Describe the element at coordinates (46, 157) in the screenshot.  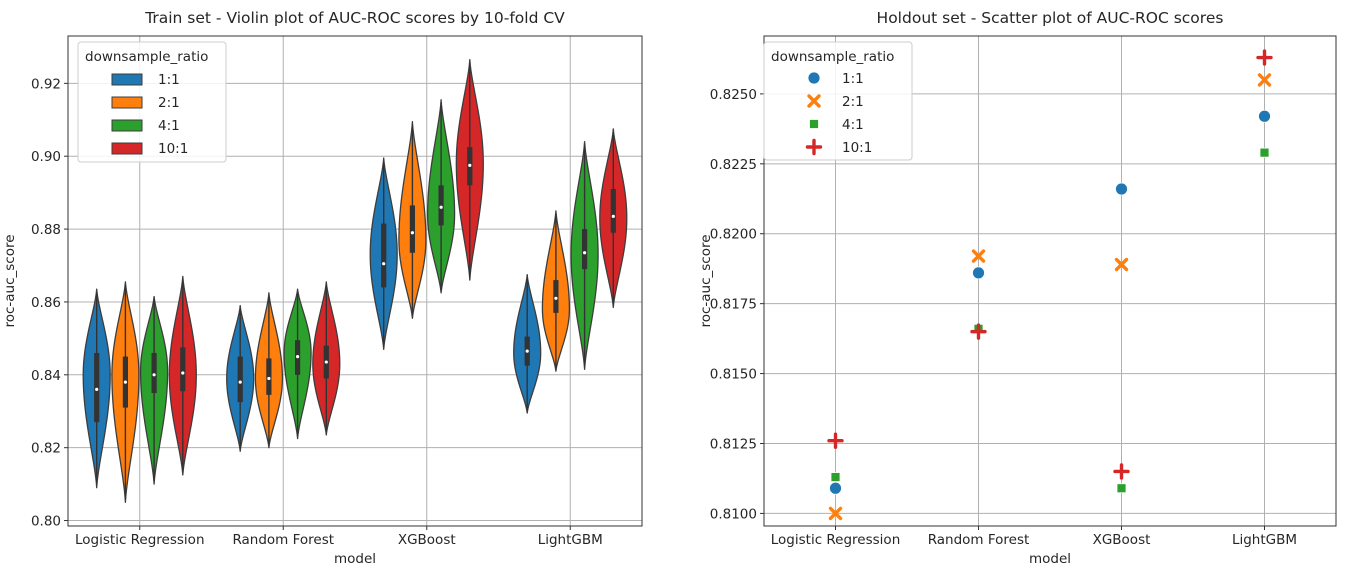
I see `y-tick-label: 0.90` at that location.